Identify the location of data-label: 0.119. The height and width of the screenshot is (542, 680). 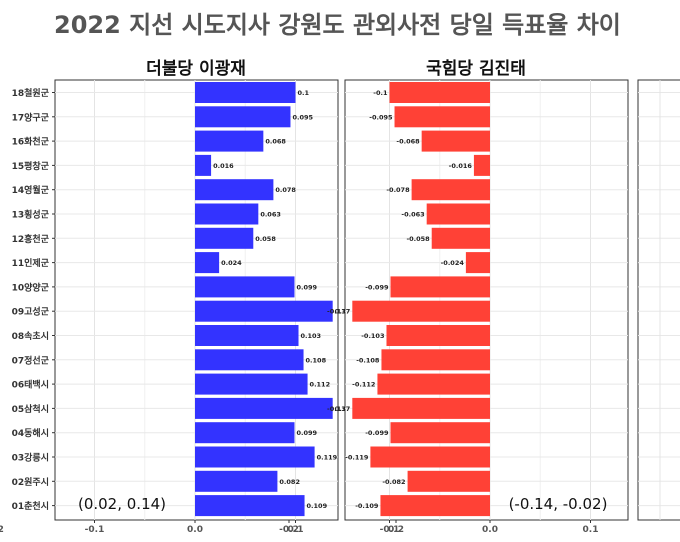
(327, 458).